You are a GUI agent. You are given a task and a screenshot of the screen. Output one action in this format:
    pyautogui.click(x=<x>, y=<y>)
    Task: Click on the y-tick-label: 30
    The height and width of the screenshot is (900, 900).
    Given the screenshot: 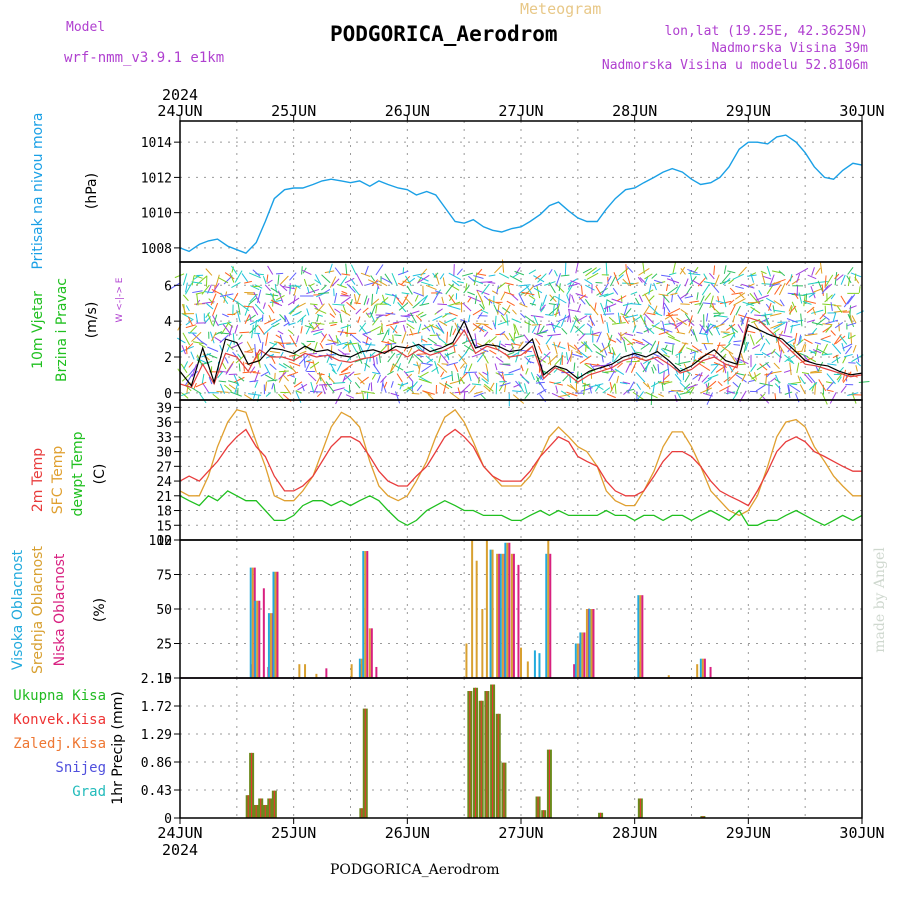 What is the action you would take?
    pyautogui.click(x=164, y=453)
    